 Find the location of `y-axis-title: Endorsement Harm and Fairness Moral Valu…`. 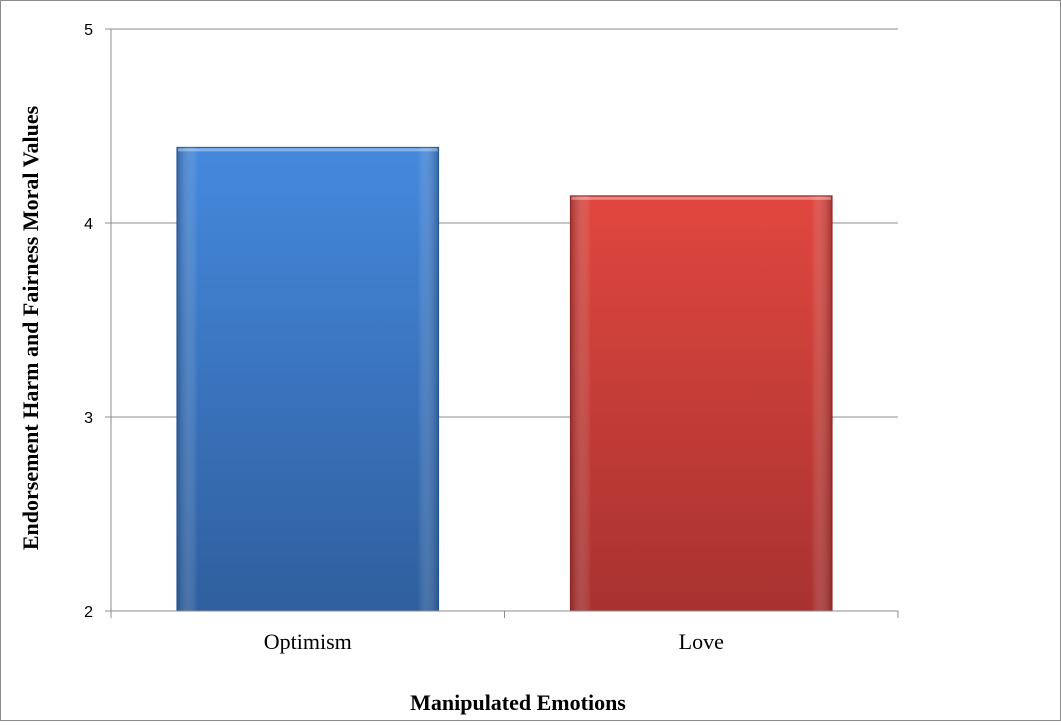

y-axis-title: Endorsement Harm and Fairness Moral Valu… is located at coordinates (30, 327).